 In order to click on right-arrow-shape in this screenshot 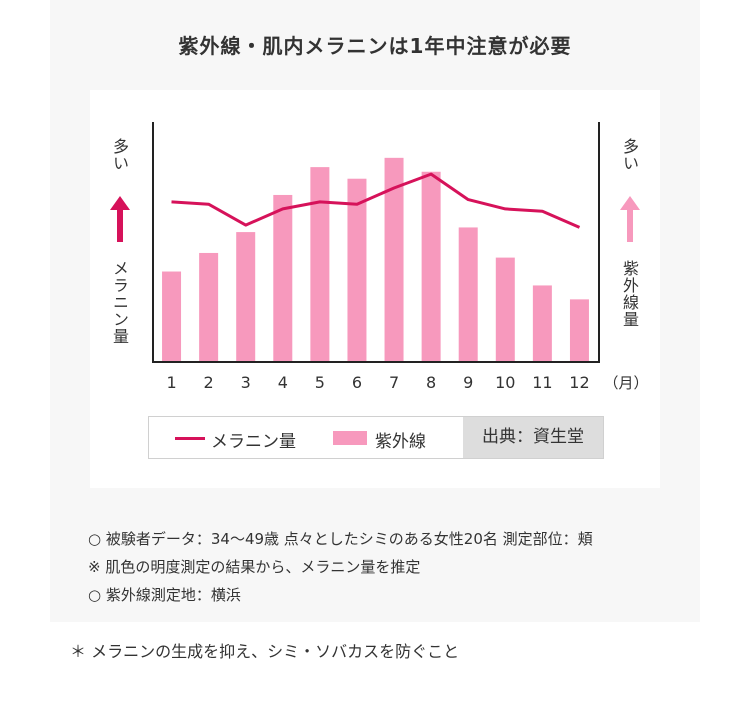, I will do `click(630, 219)`.